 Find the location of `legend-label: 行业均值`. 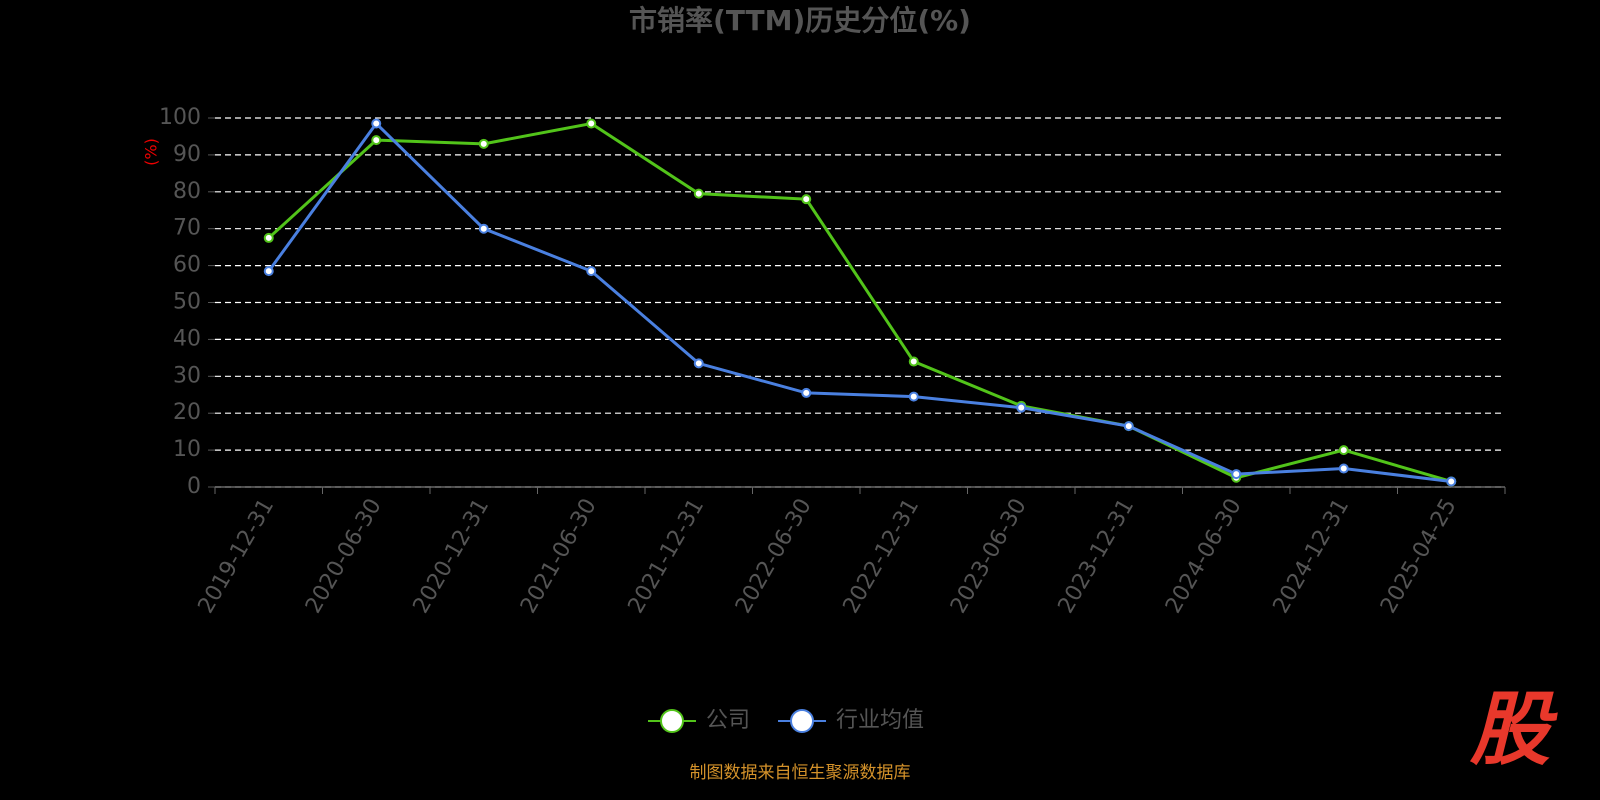

legend-label: 行业均值 is located at coordinates (880, 720).